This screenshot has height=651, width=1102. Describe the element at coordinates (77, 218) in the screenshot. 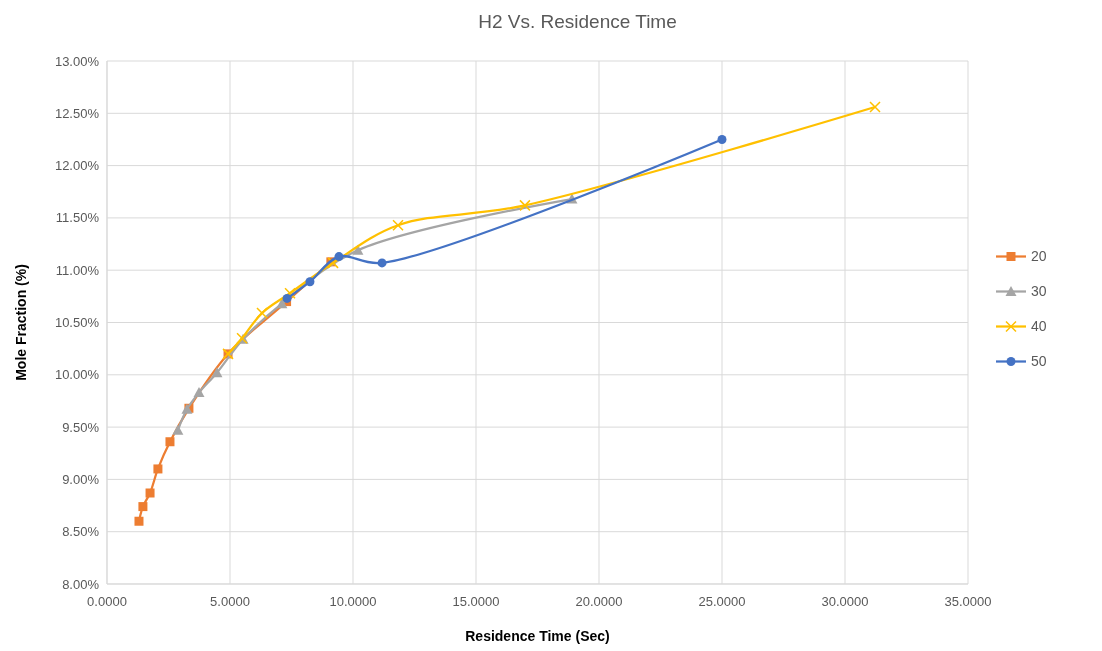

I see `y-tick-label: 11.50%` at that location.